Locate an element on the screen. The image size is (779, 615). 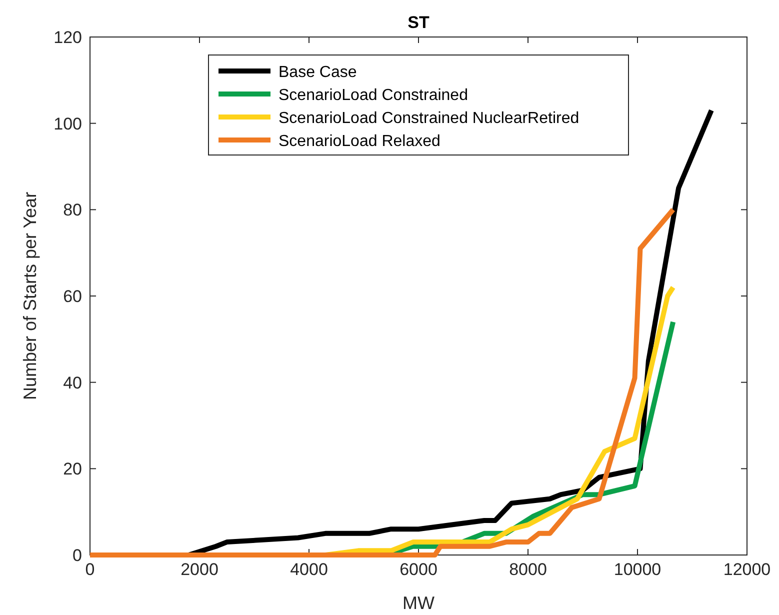
x-tick-label: 2000 is located at coordinates (199, 569).